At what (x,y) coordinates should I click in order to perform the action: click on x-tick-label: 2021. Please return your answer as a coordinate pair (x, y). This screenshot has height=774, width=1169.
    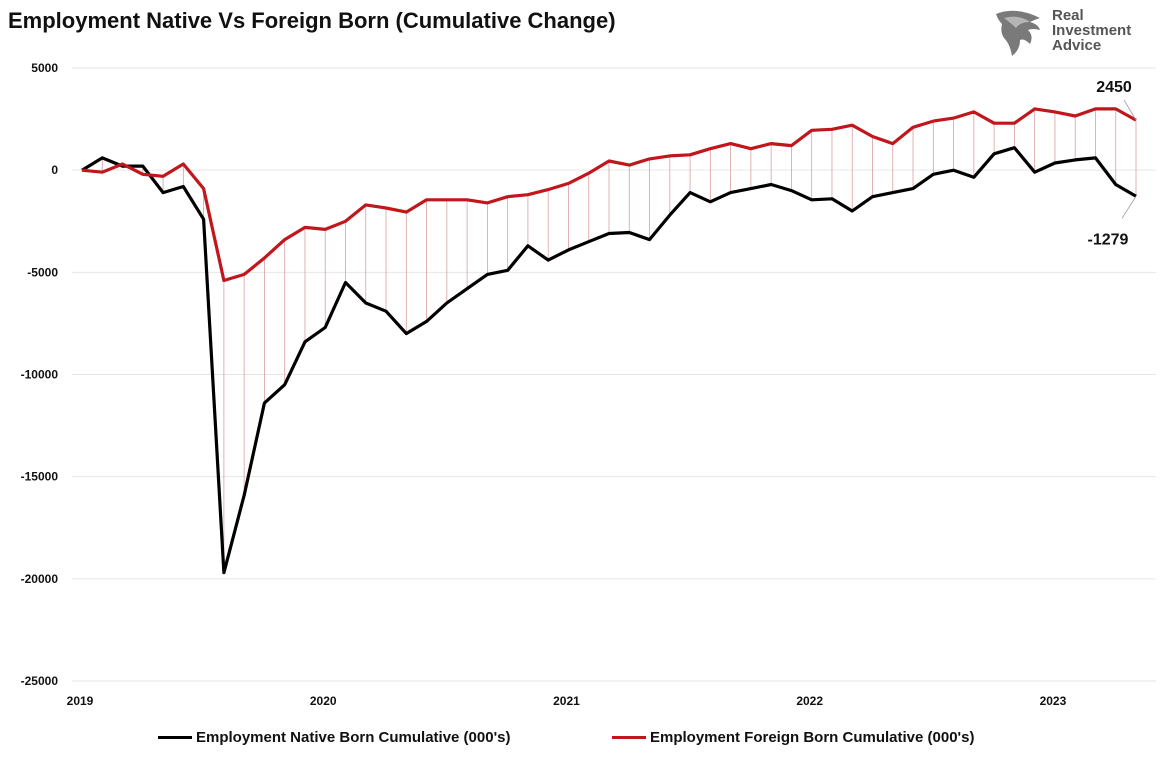
    Looking at the image, I should click on (566, 701).